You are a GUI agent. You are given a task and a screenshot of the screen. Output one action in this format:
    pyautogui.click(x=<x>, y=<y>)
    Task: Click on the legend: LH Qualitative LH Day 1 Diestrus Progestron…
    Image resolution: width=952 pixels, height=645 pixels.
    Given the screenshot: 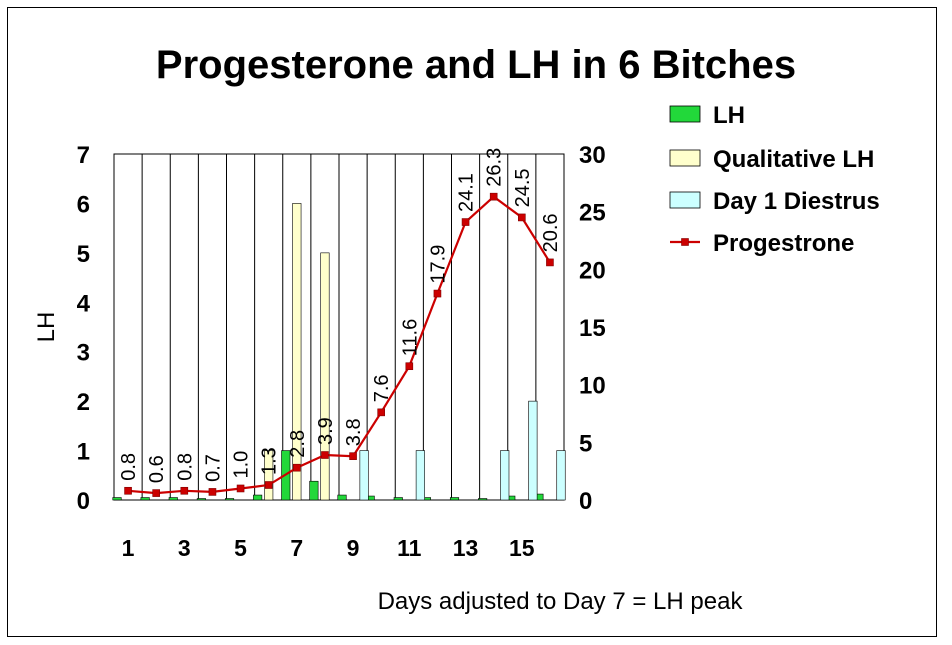 What is the action you would take?
    pyautogui.click(x=774, y=179)
    